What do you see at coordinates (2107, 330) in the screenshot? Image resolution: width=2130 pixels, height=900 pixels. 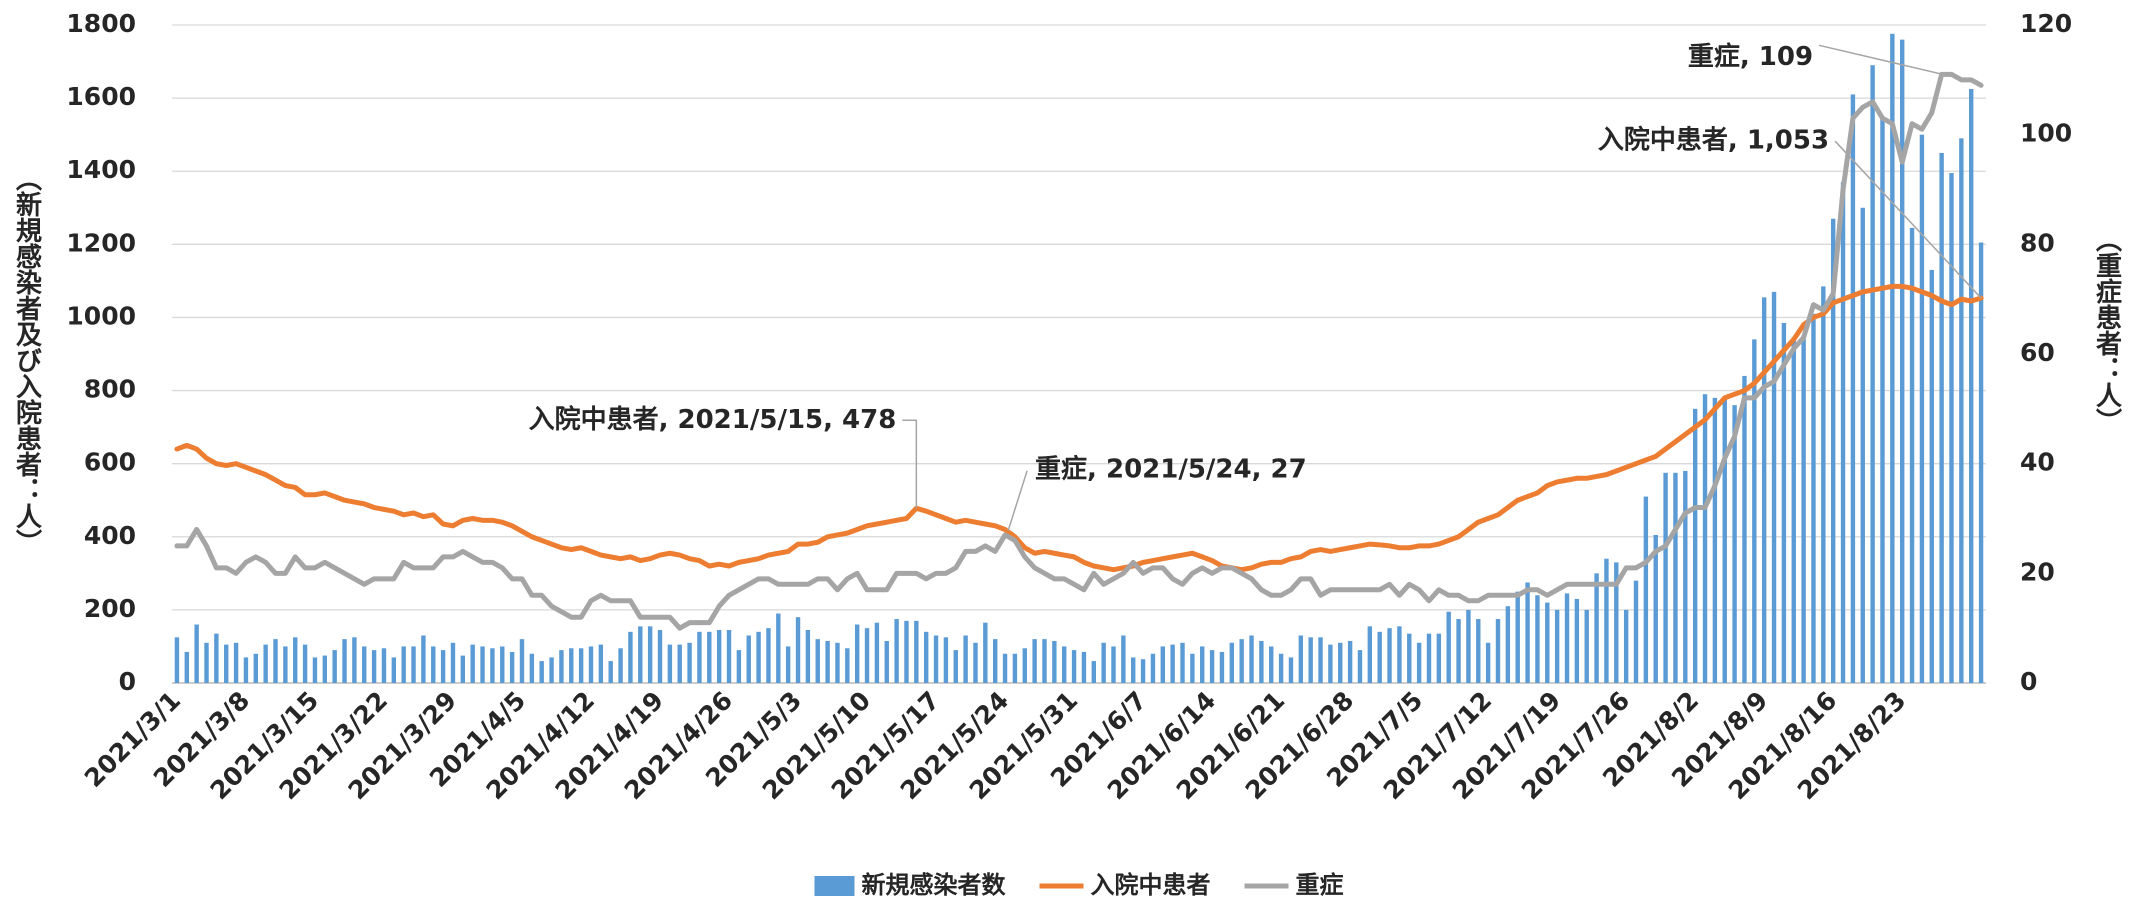 I see `y2-axis-title: （重症患者：人）` at bounding box center [2107, 330].